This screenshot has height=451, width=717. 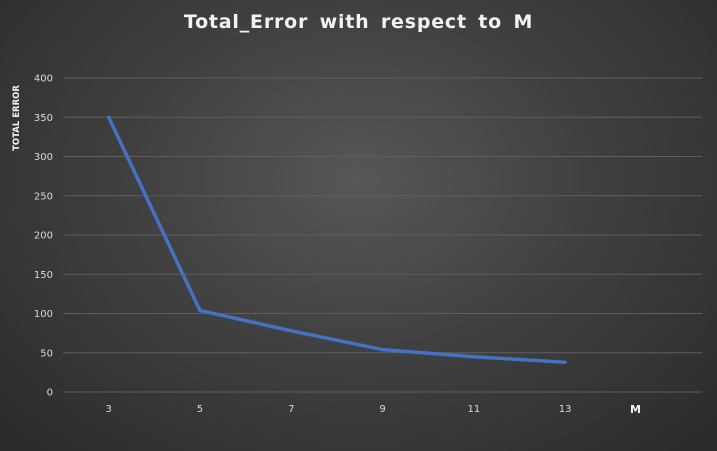 I want to click on x-axis-title: M, so click(x=635, y=409).